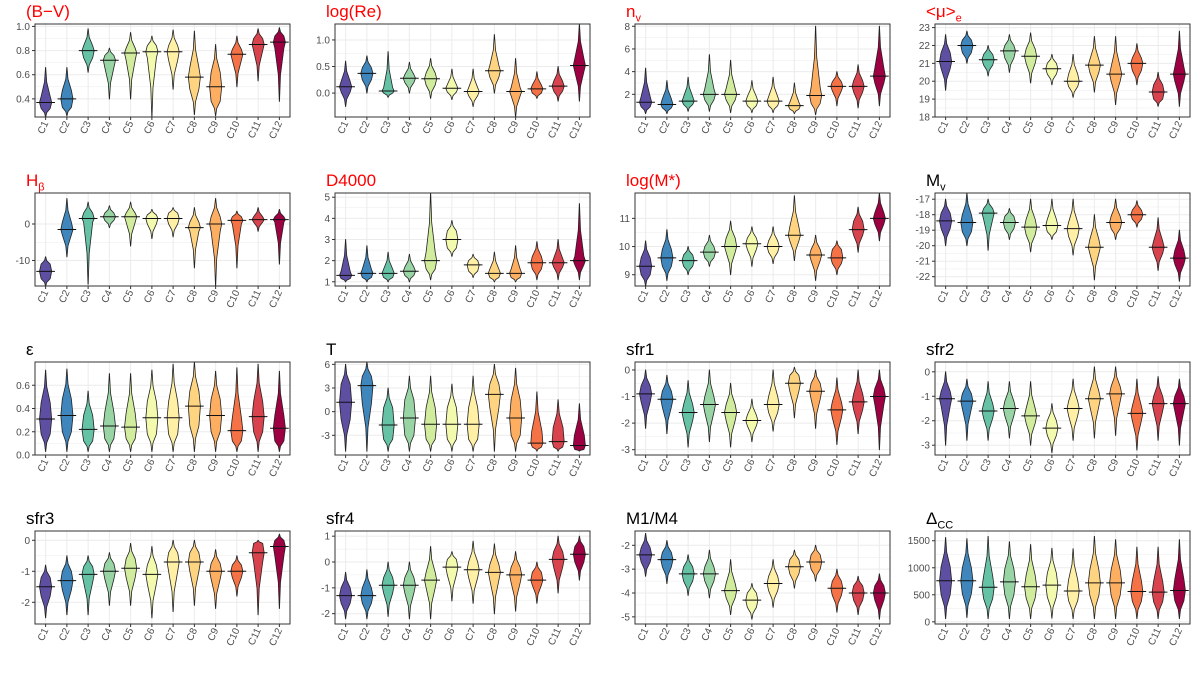 Image resolution: width=1200 pixels, height=676 pixels. I want to click on y-tick-label: -4, so click(625, 594).